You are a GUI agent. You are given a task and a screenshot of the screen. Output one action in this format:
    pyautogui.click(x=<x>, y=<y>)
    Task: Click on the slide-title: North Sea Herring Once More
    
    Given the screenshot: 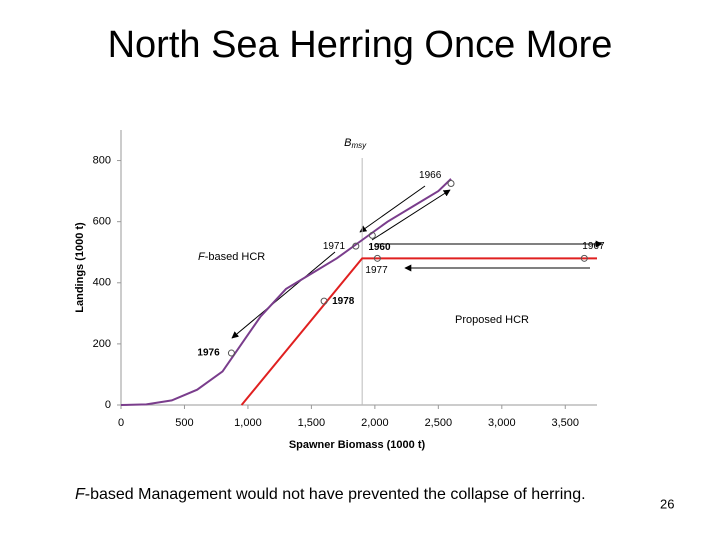 What is the action you would take?
    pyautogui.click(x=360, y=45)
    